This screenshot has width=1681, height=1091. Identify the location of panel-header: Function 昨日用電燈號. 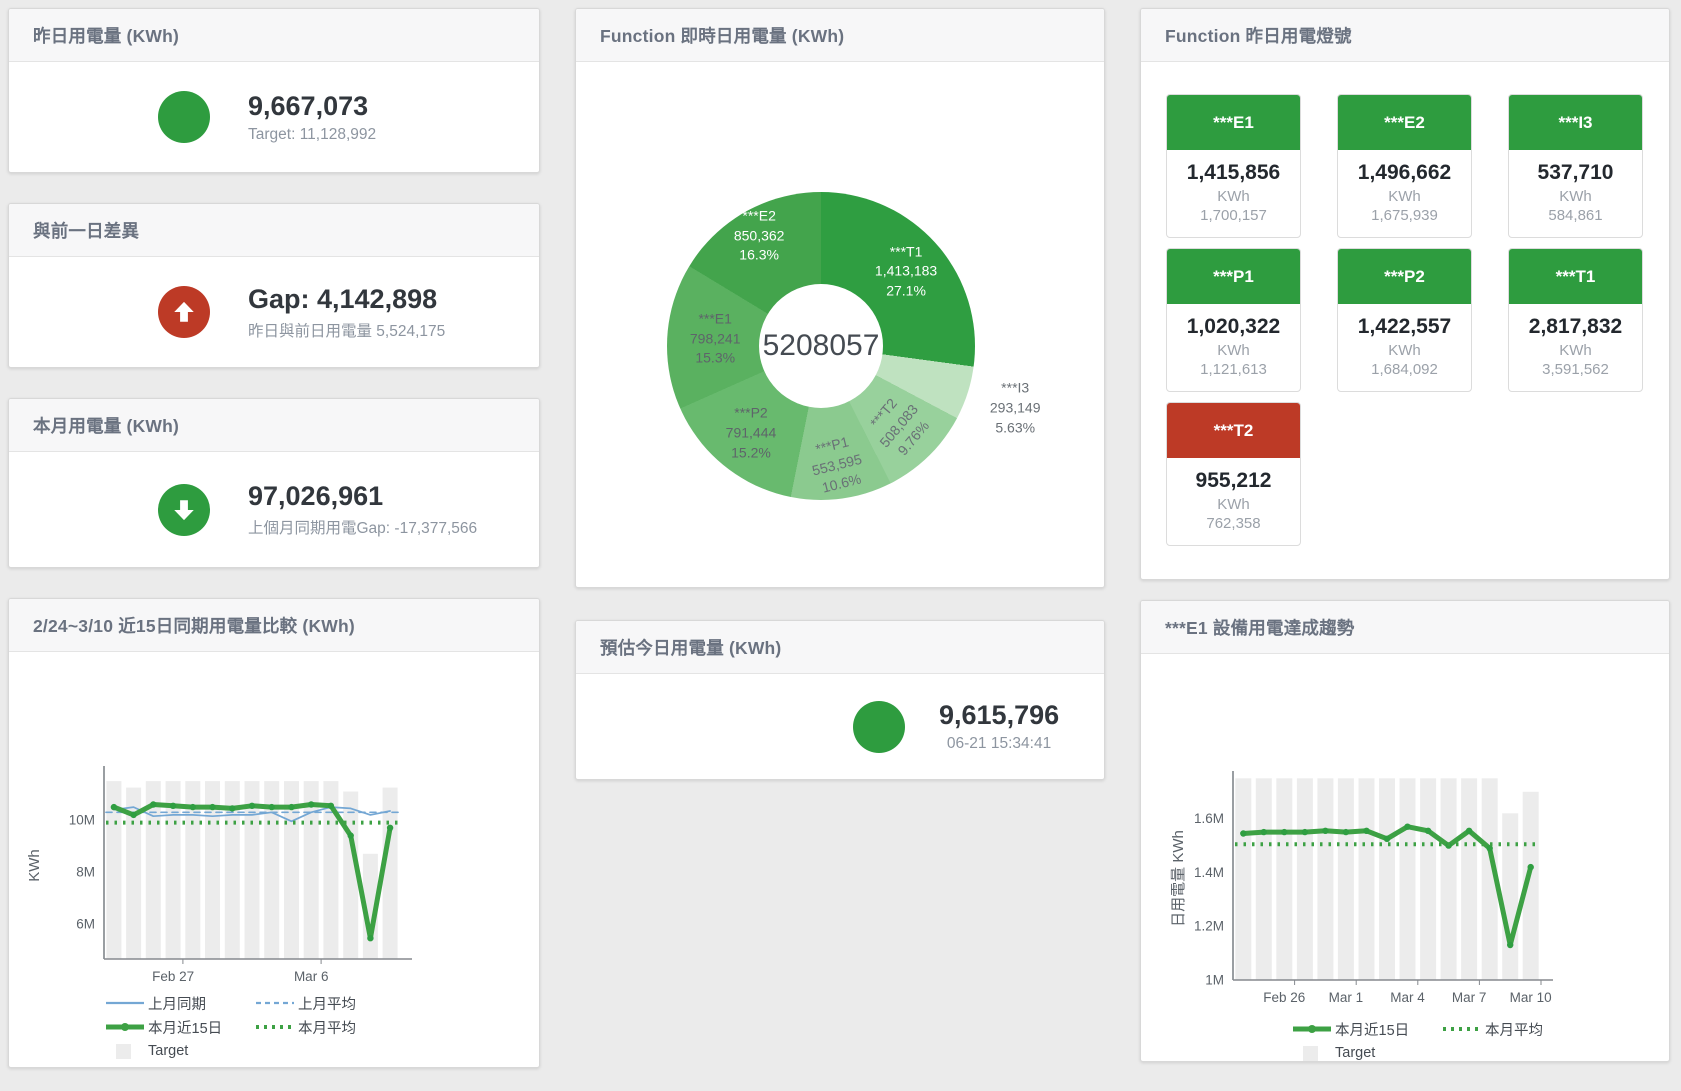
(1405, 35).